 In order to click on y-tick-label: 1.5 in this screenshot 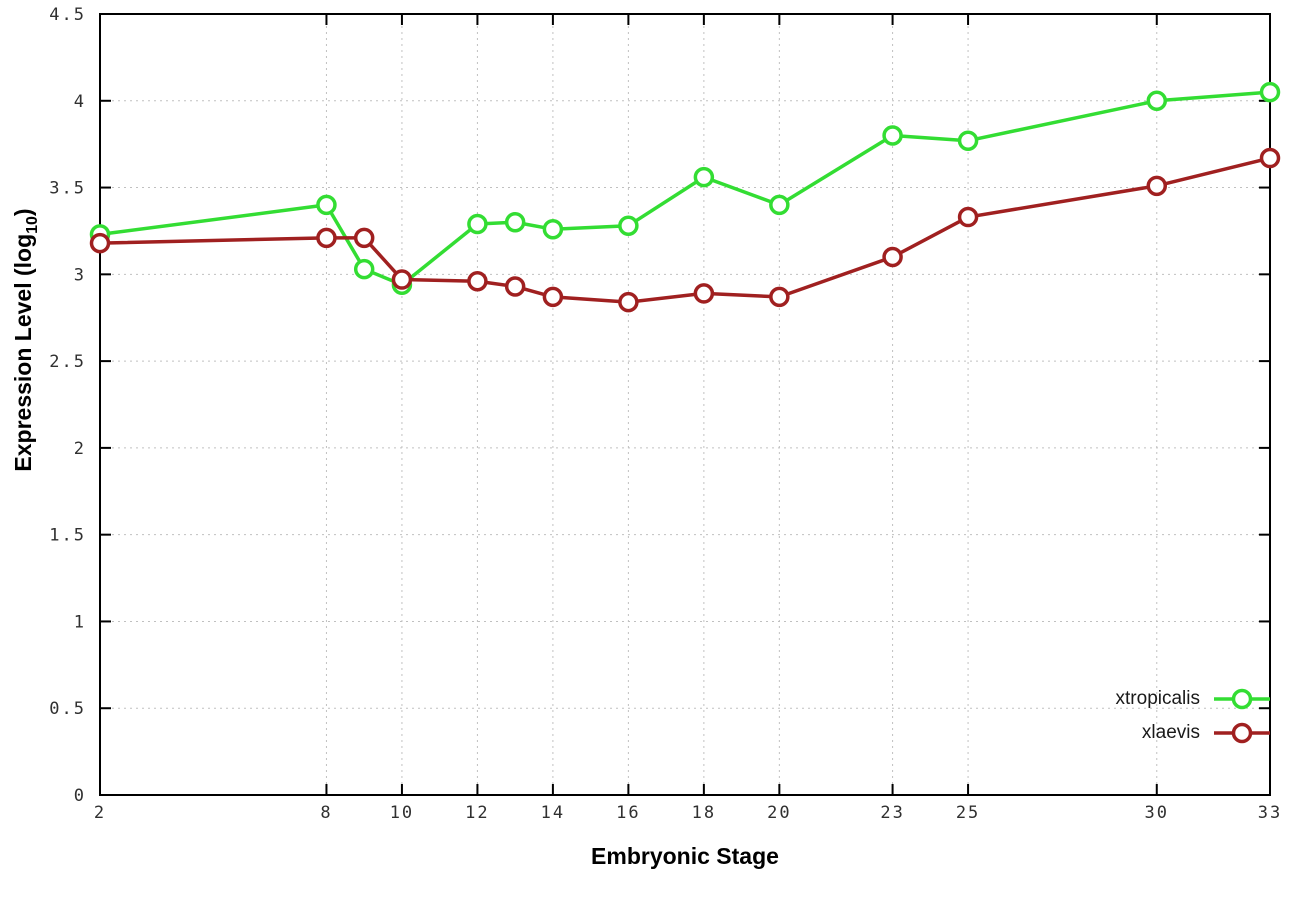, I will do `click(67, 536)`.